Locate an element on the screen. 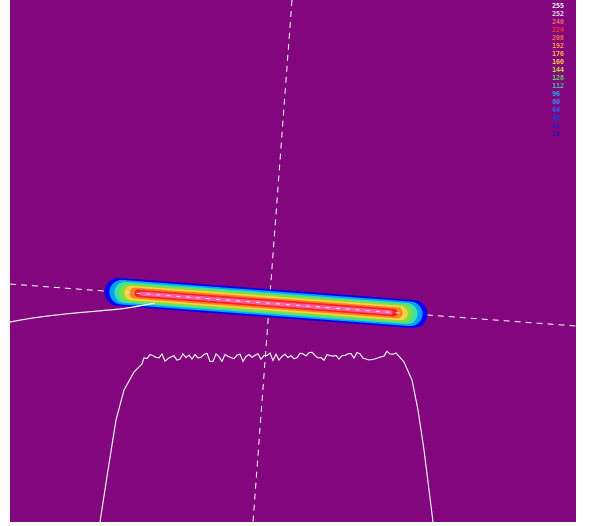 The height and width of the screenshot is (526, 590). legend-level-64: 64 is located at coordinates (556, 110).